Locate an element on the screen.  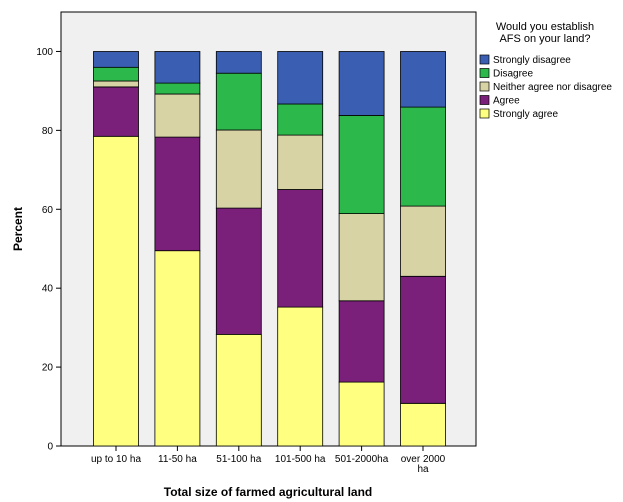
bar-segment-c0-s4 is located at coordinates (116, 59).